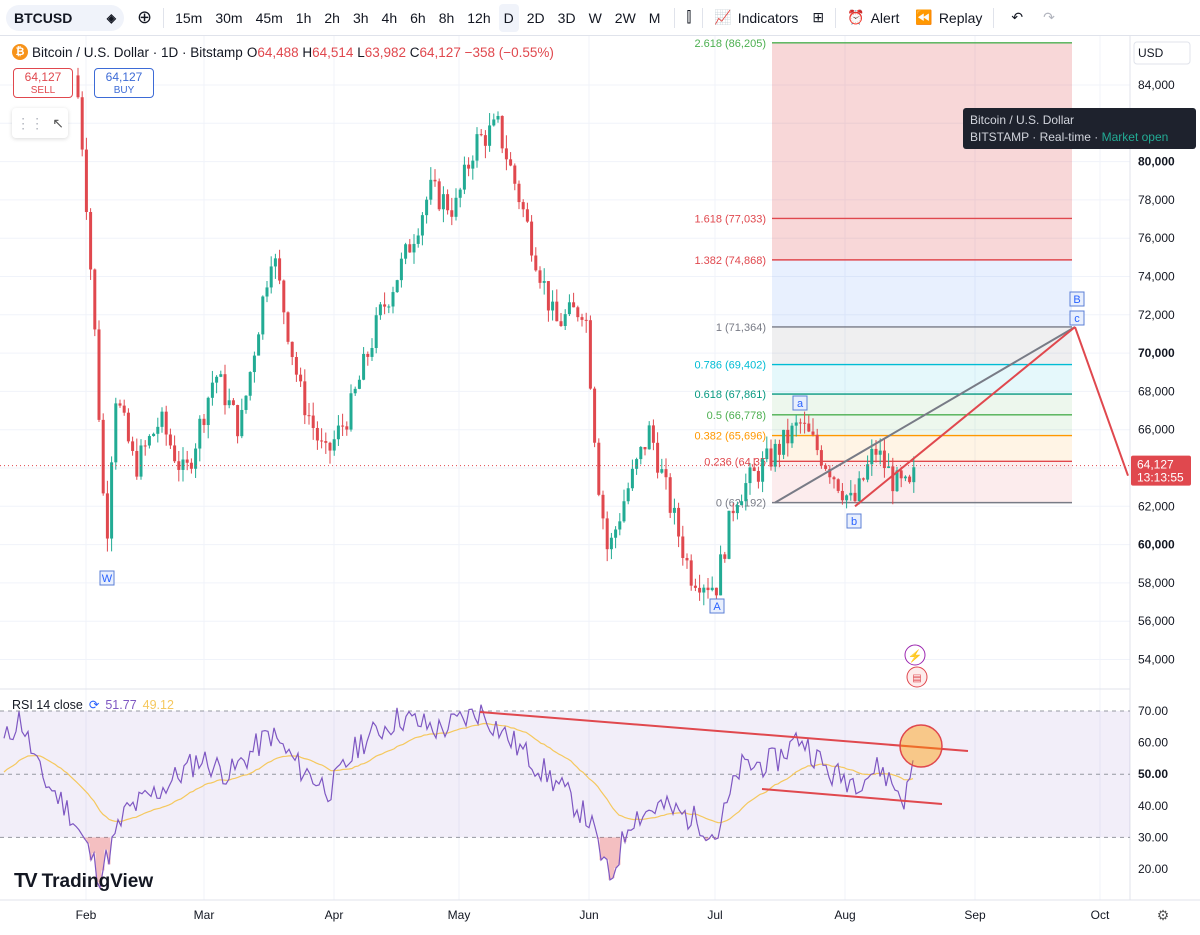 Image resolution: width=1200 pixels, height=935 pixels. Describe the element at coordinates (723, 17) in the screenshot. I see `indicators-icon: 📈` at that location.